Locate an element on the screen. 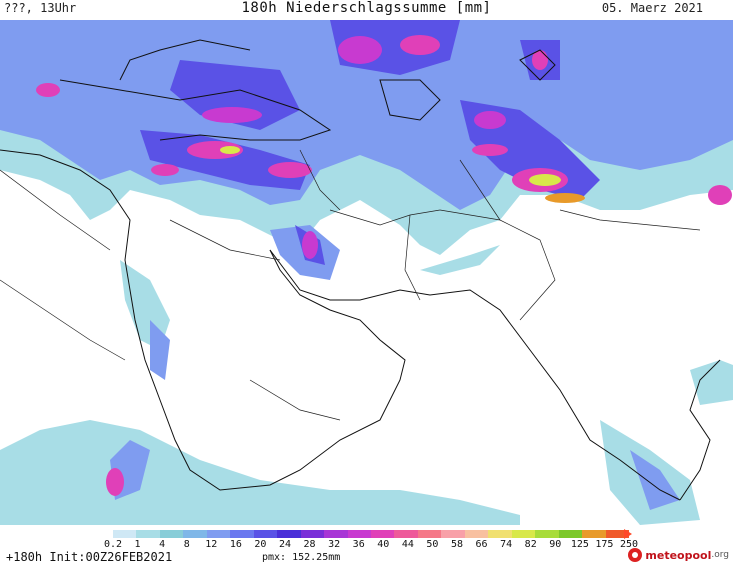  scale-tick-label: 82 is located at coordinates (530, 544).